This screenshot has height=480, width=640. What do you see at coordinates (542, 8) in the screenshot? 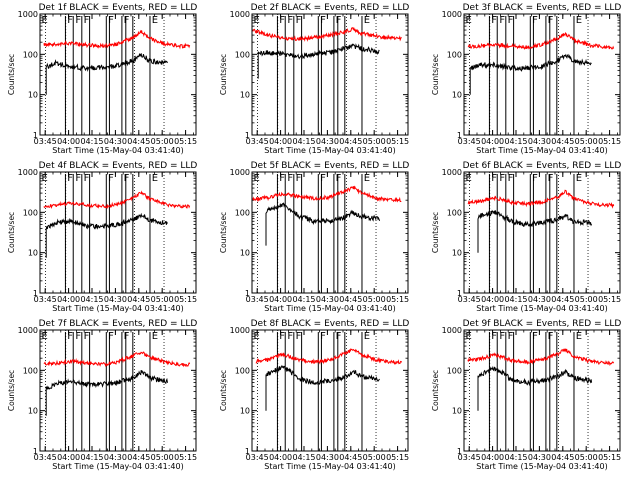
I see `panel-title: Det 3f BLACK = Events, RED = LLD` at bounding box center [542, 8].